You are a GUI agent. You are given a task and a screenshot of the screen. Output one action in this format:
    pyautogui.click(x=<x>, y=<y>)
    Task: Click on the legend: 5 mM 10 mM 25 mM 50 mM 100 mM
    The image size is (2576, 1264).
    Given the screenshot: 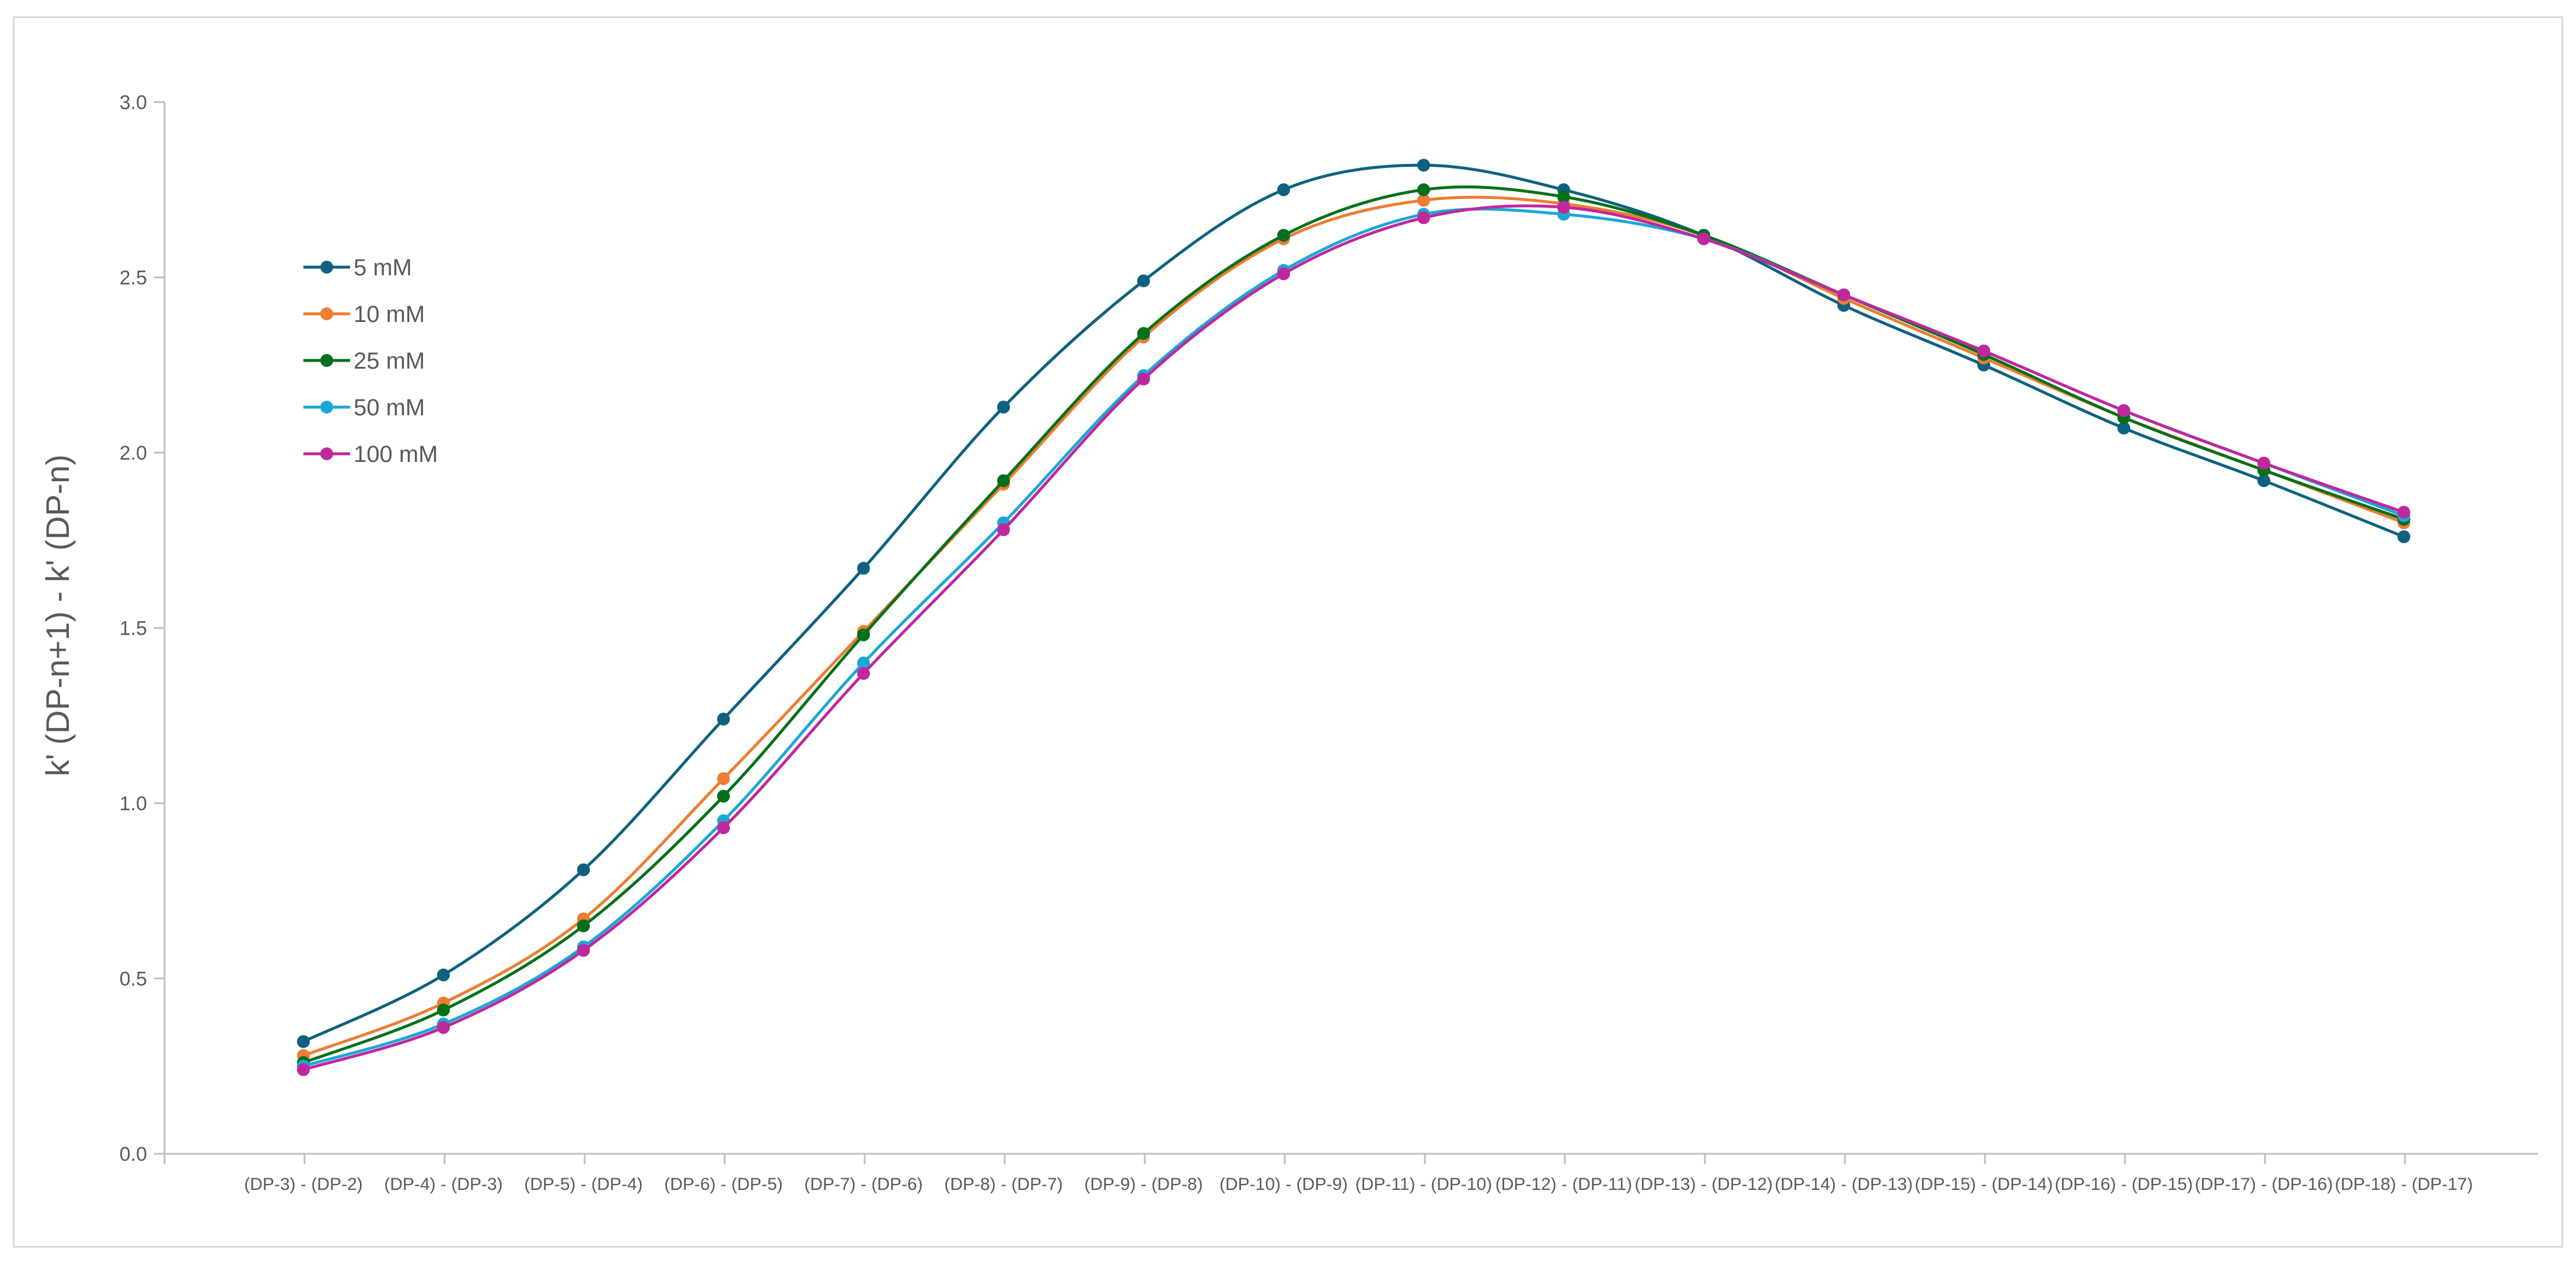 What is the action you would take?
    pyautogui.click(x=370, y=361)
    